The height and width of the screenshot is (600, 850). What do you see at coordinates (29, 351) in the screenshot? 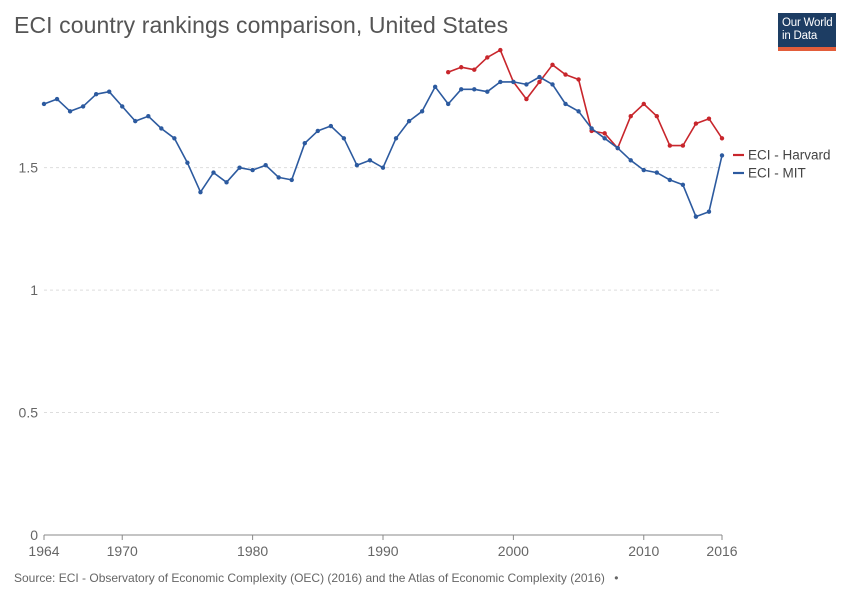
I see `y-axis-ticks: 0 0.5 1 1.5` at bounding box center [29, 351].